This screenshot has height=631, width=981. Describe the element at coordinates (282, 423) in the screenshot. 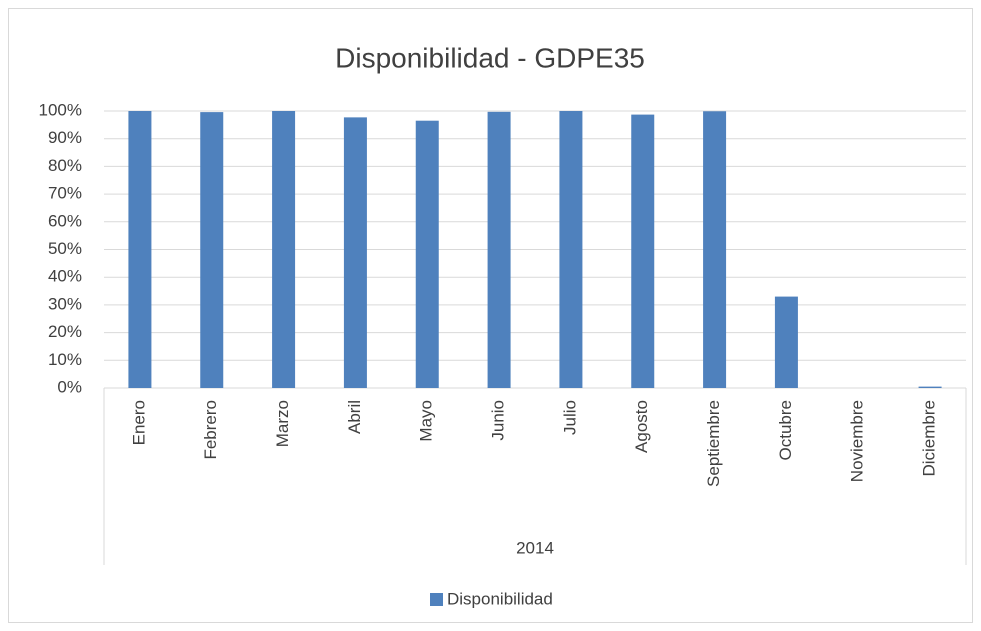

I see `x-tick-label: Marzo` at that location.